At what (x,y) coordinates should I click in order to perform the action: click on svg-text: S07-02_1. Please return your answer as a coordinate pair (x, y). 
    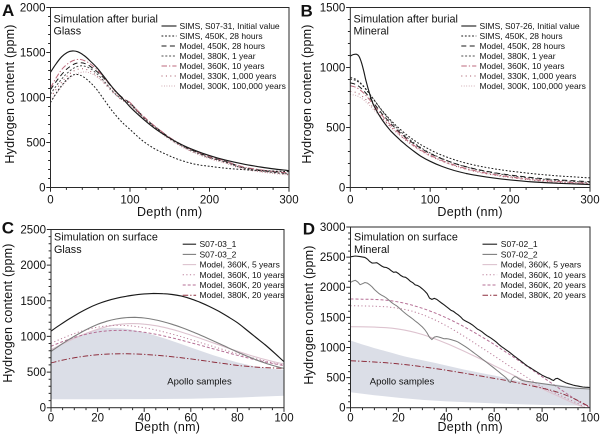
    Looking at the image, I should click on (519, 244).